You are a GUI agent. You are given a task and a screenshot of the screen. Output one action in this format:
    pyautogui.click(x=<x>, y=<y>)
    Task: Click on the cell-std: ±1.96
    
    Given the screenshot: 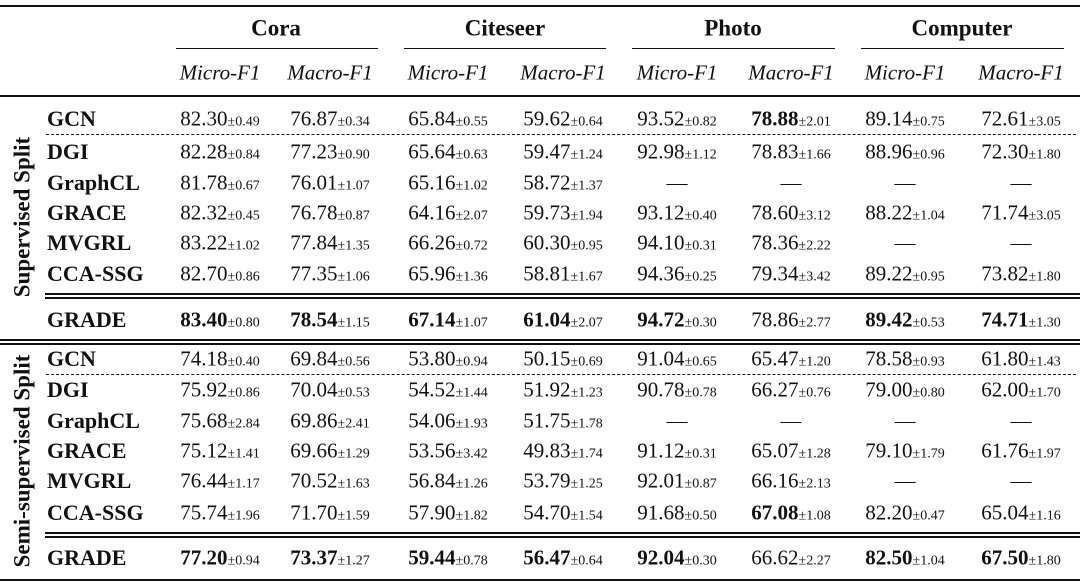 What is the action you would take?
    pyautogui.click(x=243, y=516)
    